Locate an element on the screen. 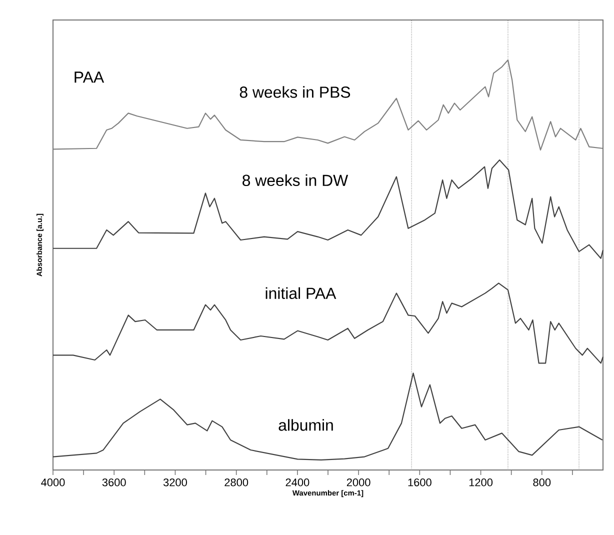 This screenshot has height=535, width=614. series-label: 8 weeks in PBS is located at coordinates (295, 92).